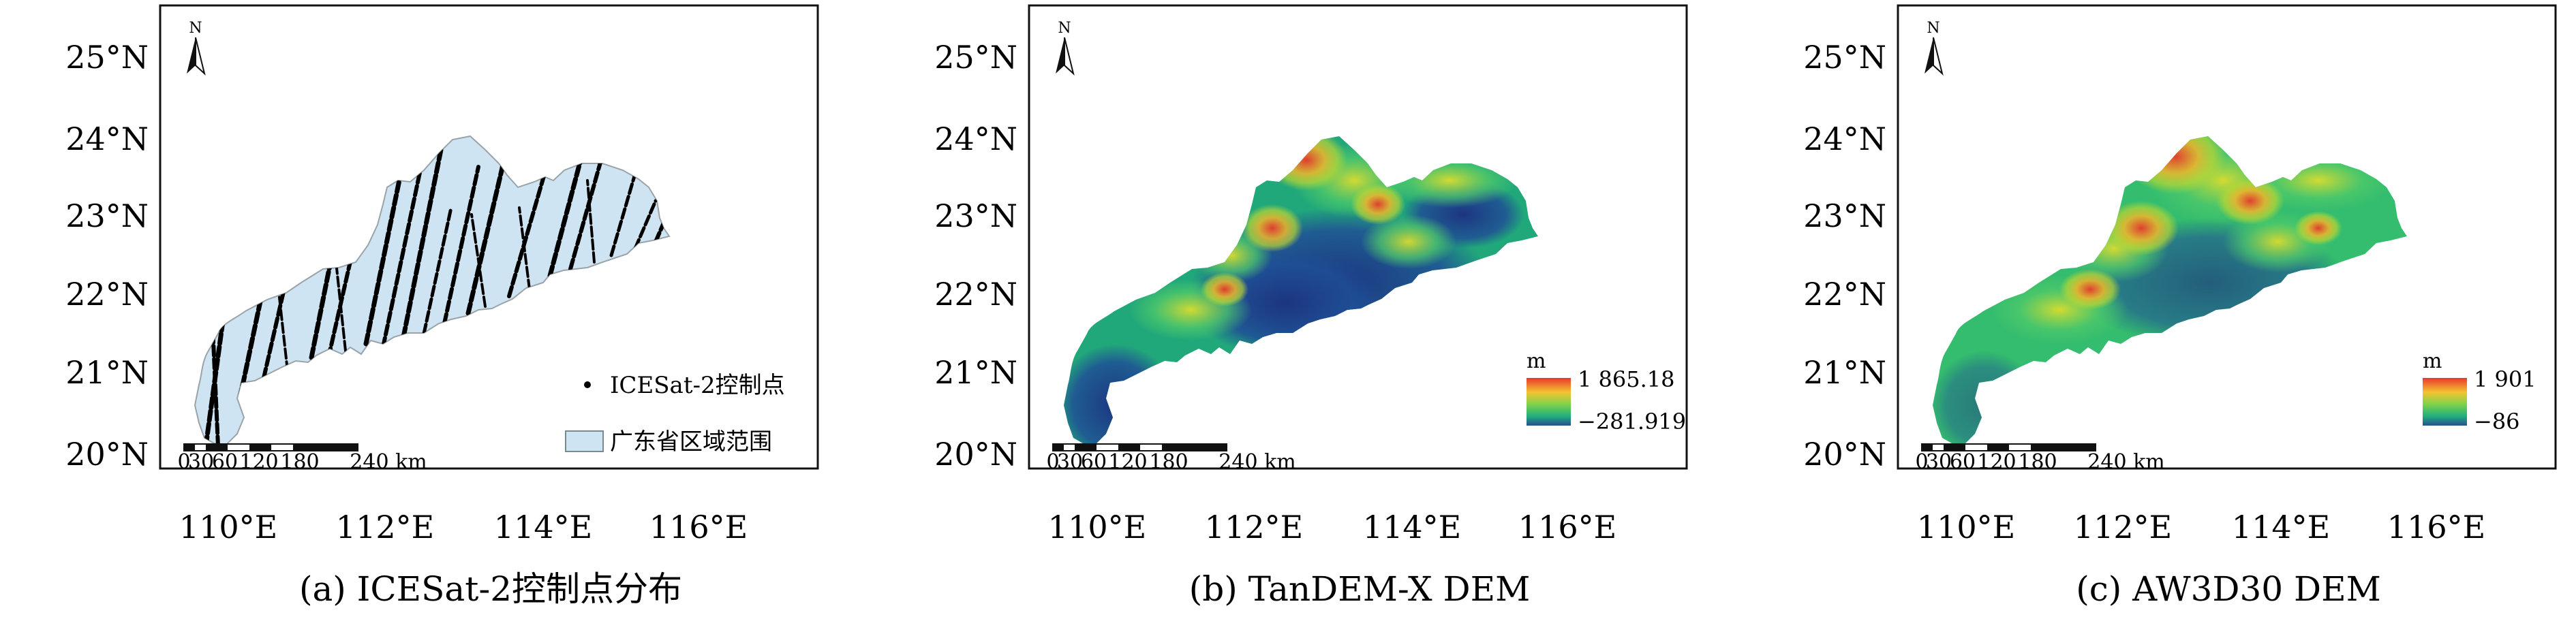 The width and height of the screenshot is (2576, 619). What do you see at coordinates (1632, 422) in the screenshot?
I see `colorbar-min: −281.919` at bounding box center [1632, 422].